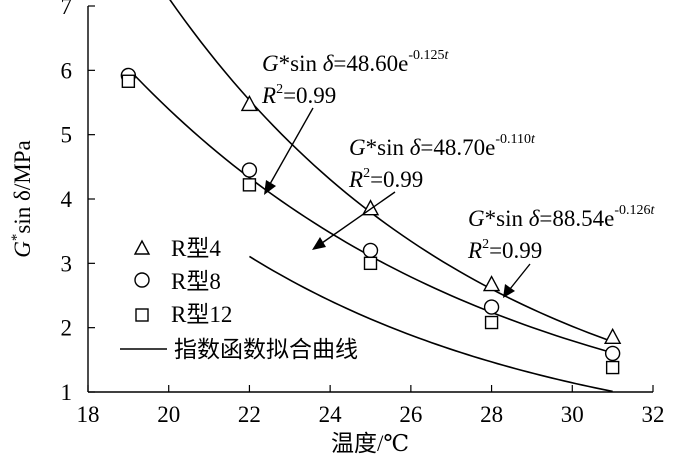  Describe the element at coordinates (319, 243) in the screenshot. I see `arrow-r8-head` at that location.